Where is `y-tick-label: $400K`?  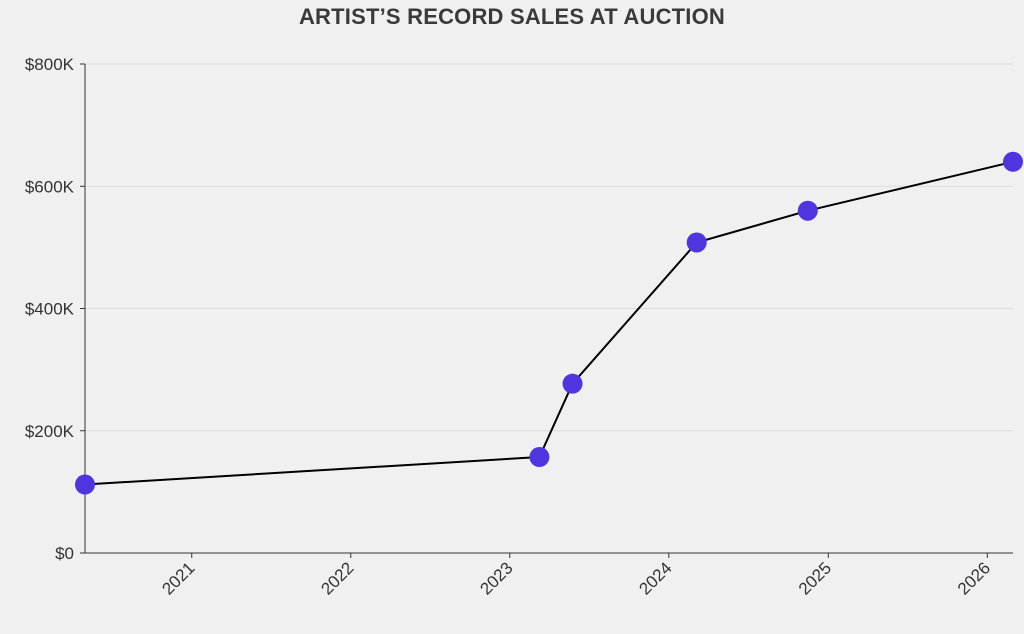 y-tick-label: $400K is located at coordinates (50, 309).